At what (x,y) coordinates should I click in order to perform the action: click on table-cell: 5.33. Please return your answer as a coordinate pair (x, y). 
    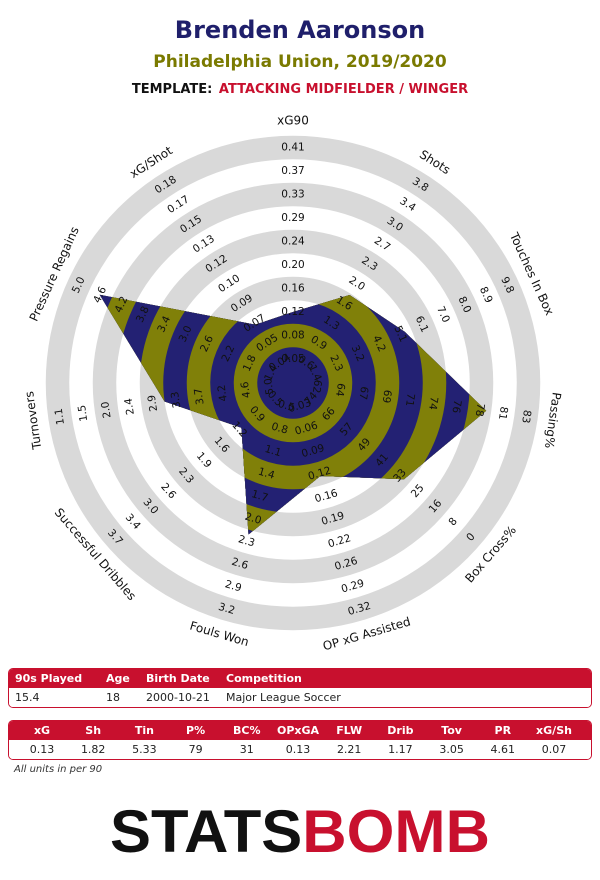
    Looking at the image, I should click on (144, 749).